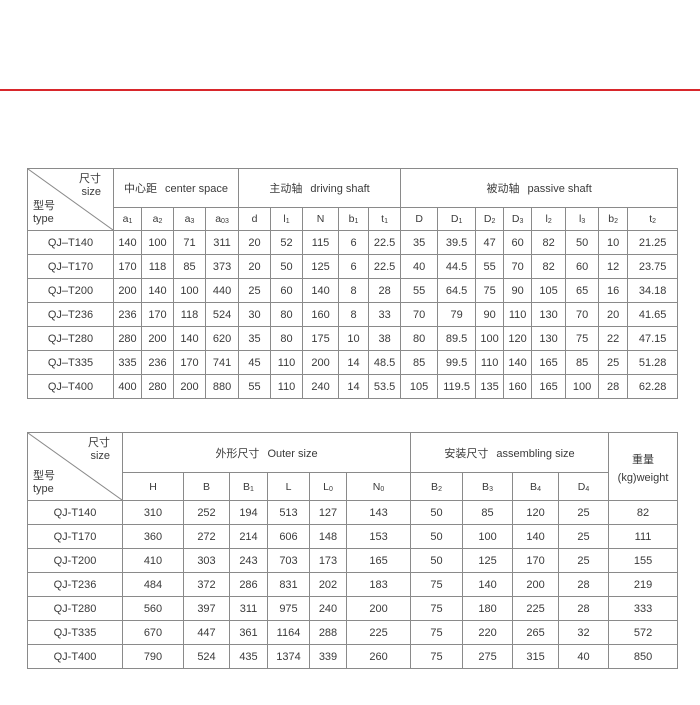  I want to click on model-cell: QJ-T236, so click(75, 584).